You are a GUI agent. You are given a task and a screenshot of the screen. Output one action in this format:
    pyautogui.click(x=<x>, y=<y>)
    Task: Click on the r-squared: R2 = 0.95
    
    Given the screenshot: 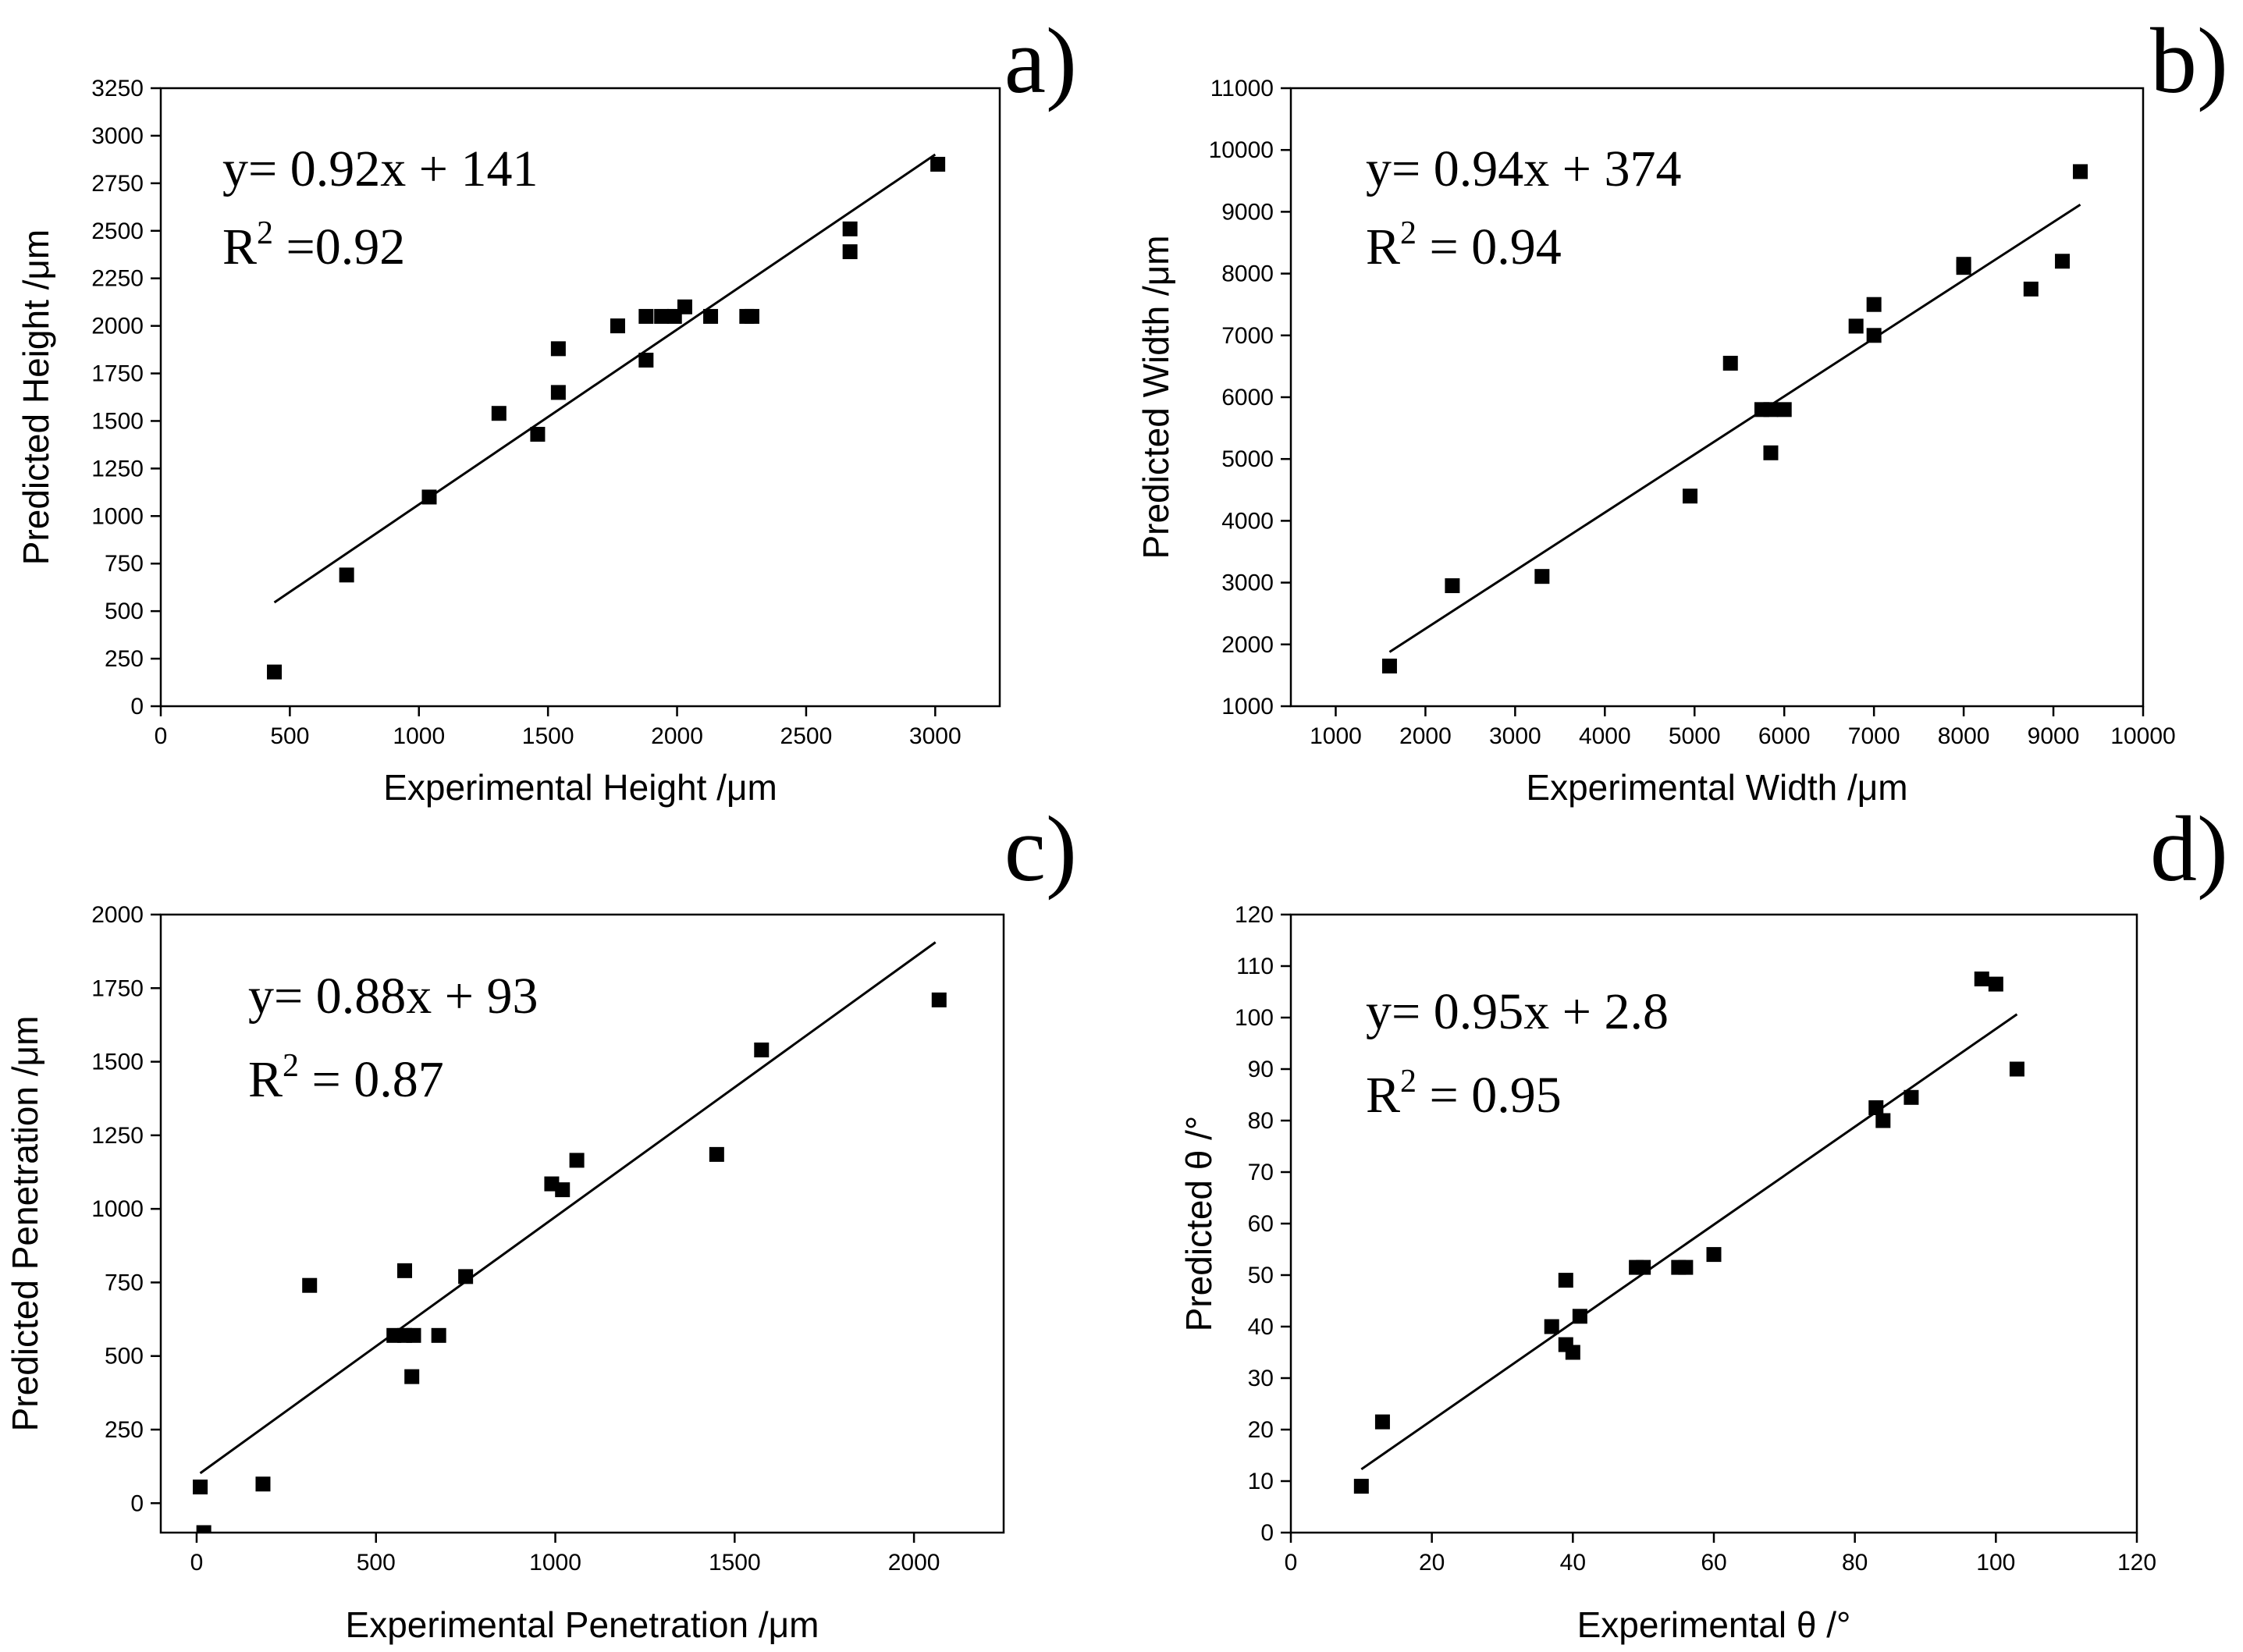 What is the action you would take?
    pyautogui.click(x=1464, y=1094)
    